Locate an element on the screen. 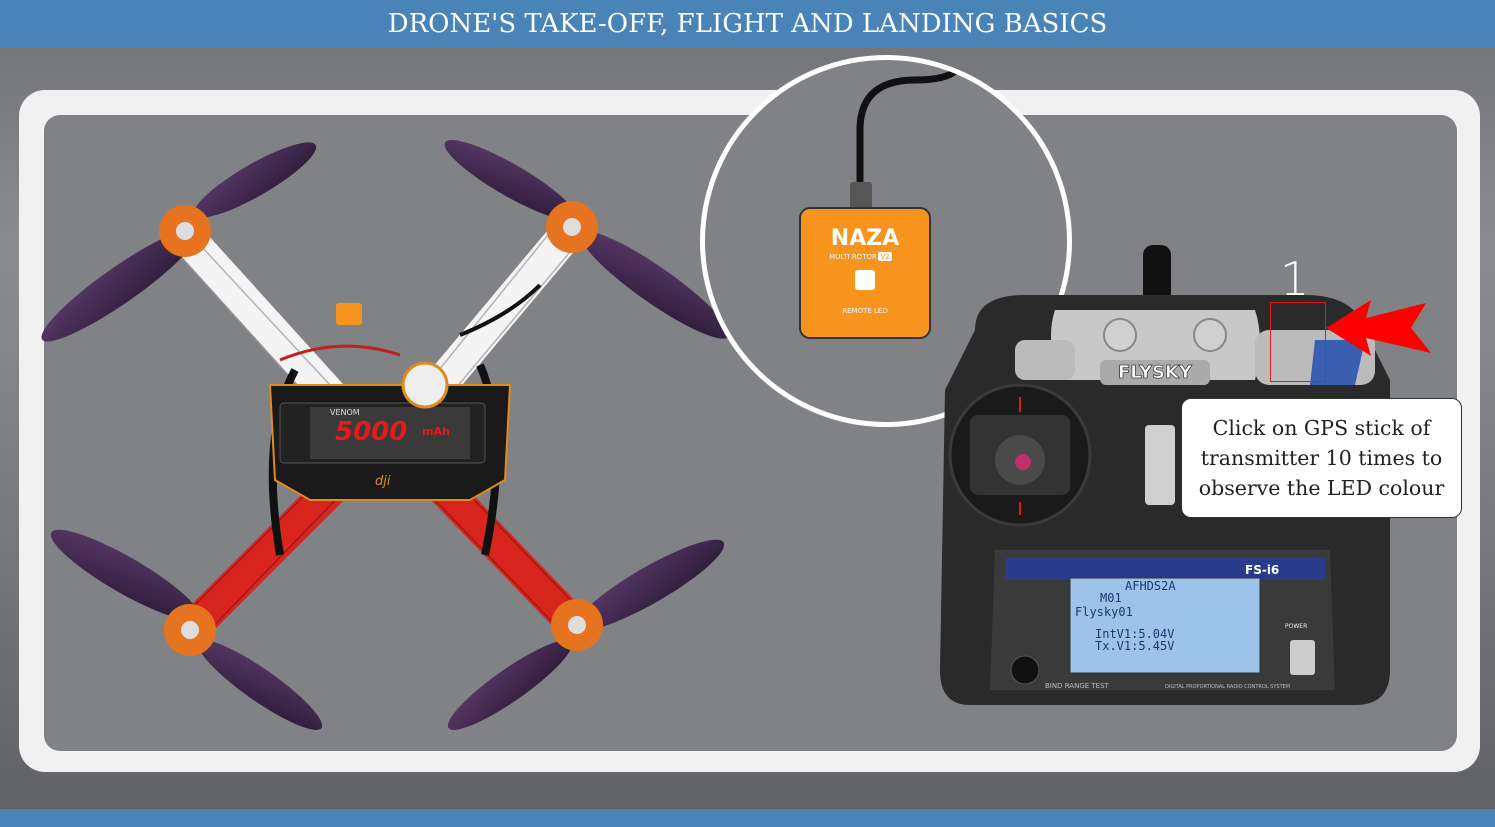 The image size is (1495, 827). battery-capacity-text: 5000 is located at coordinates (371, 432).